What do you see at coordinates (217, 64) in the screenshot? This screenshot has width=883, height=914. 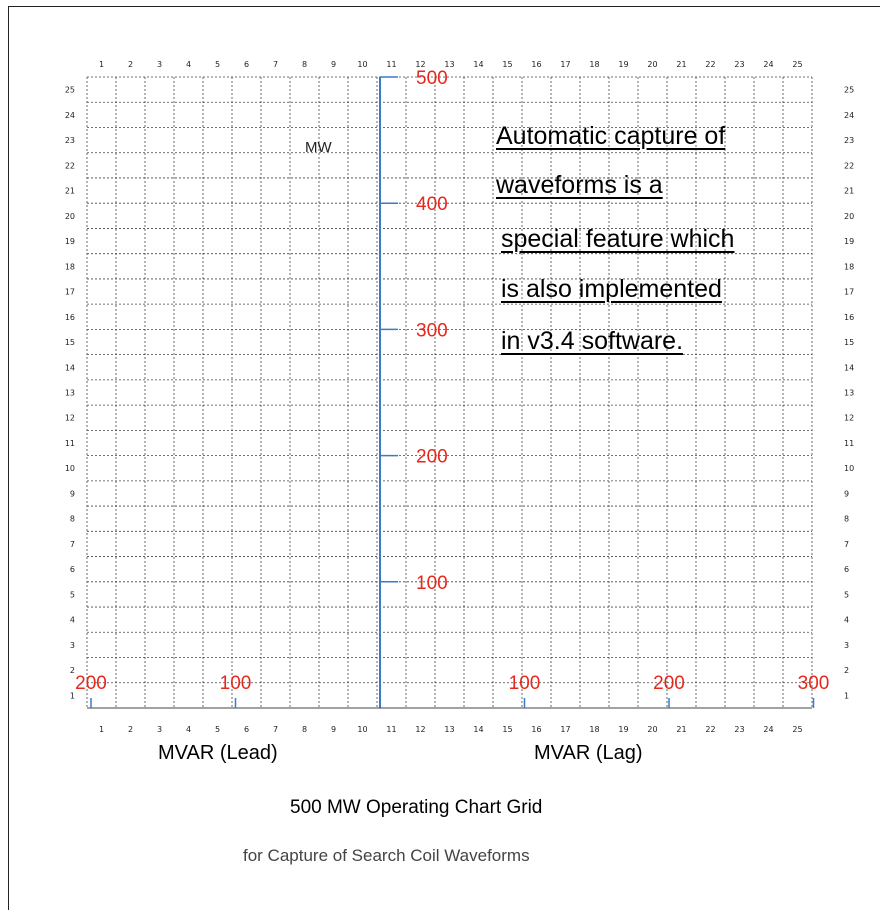 I see `column-number-label: 5` at bounding box center [217, 64].